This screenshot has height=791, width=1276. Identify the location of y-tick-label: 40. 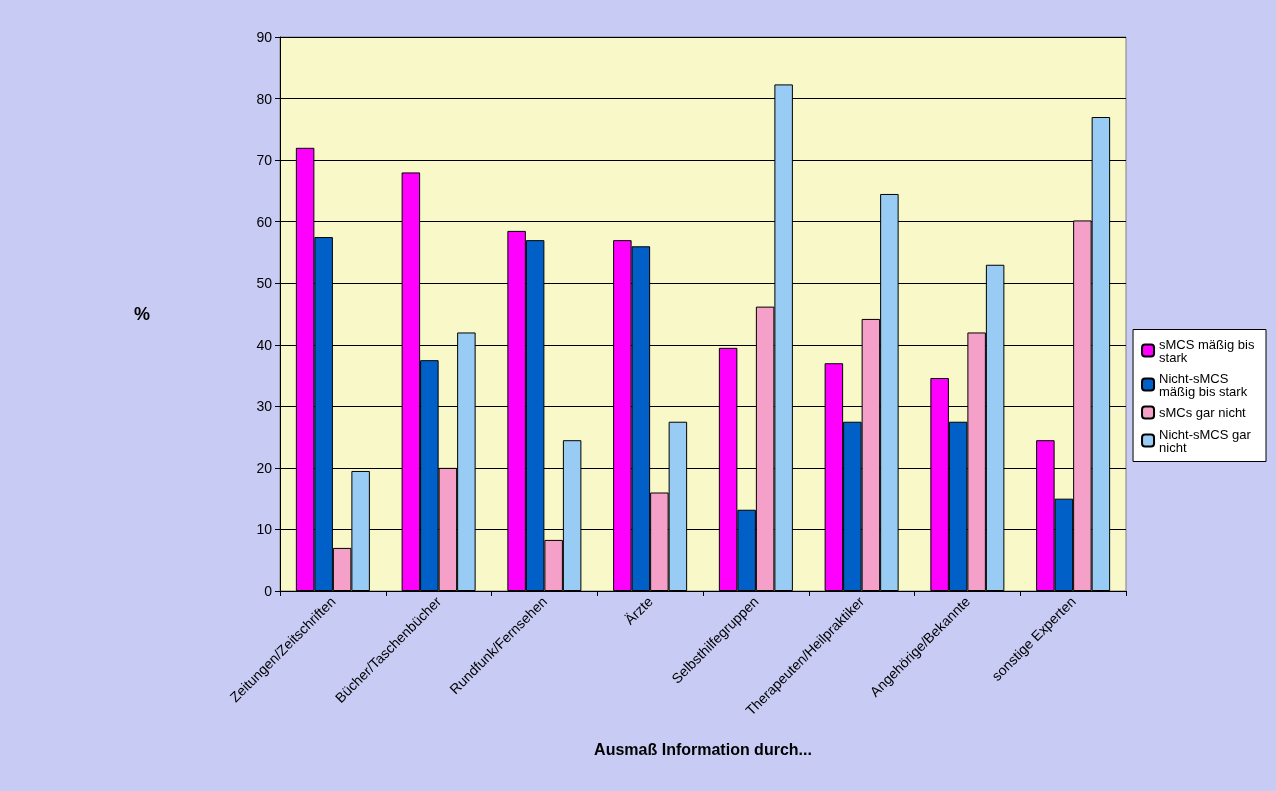
(264, 344).